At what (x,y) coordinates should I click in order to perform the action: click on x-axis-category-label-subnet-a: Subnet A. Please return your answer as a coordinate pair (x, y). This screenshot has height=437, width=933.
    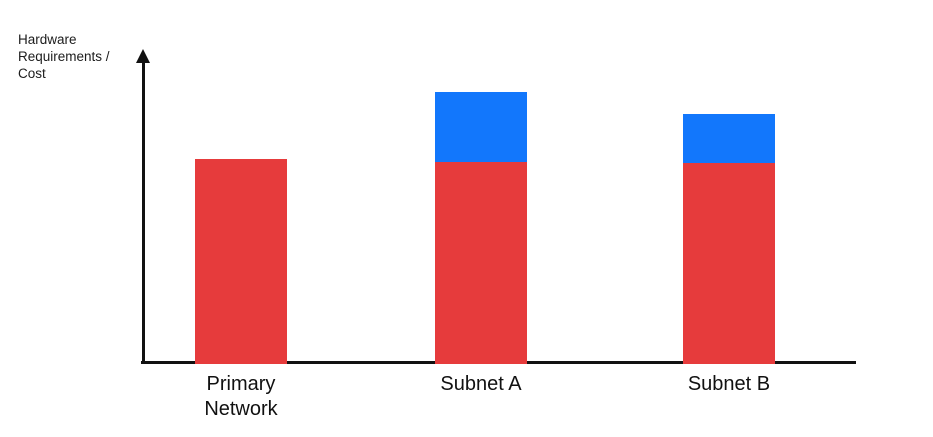
    Looking at the image, I should click on (481, 384).